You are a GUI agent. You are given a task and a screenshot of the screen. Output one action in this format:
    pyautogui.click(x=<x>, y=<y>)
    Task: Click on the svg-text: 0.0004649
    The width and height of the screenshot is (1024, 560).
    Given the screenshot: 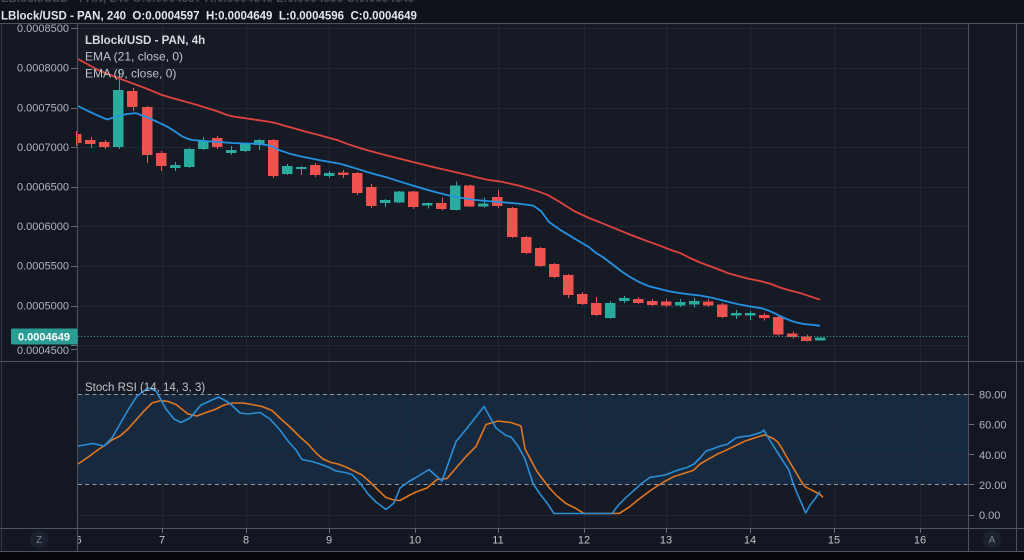 What is the action you would take?
    pyautogui.click(x=44, y=338)
    